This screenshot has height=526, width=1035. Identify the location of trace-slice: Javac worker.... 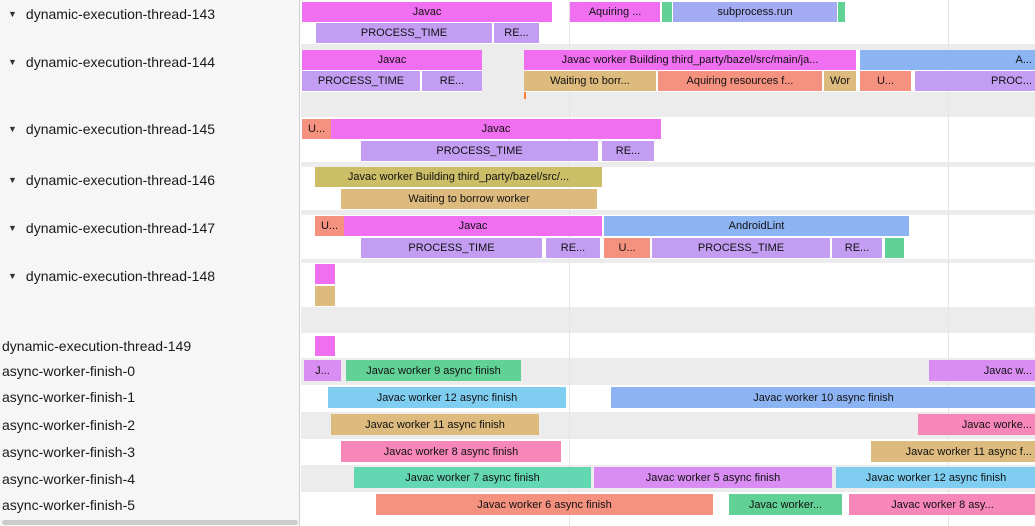
(785, 504).